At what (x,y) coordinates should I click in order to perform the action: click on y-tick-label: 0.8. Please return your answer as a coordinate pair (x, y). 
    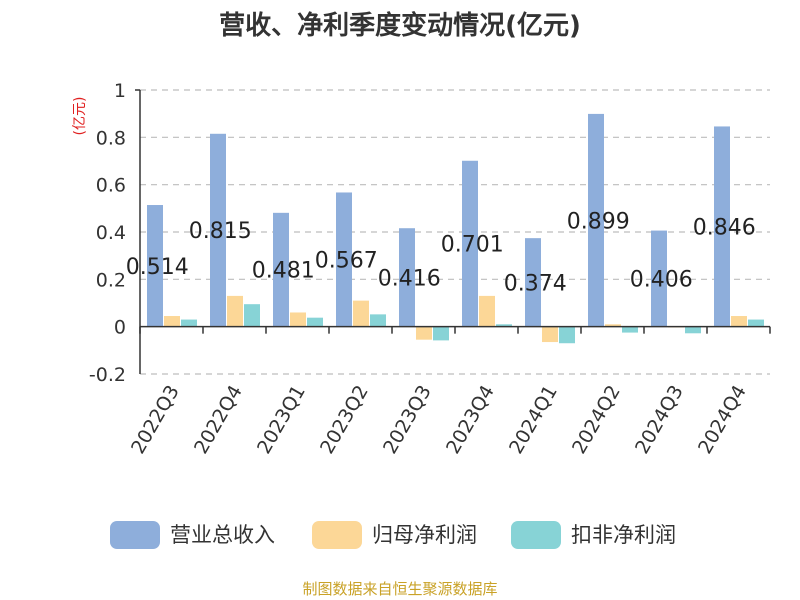
    Looking at the image, I should click on (111, 138).